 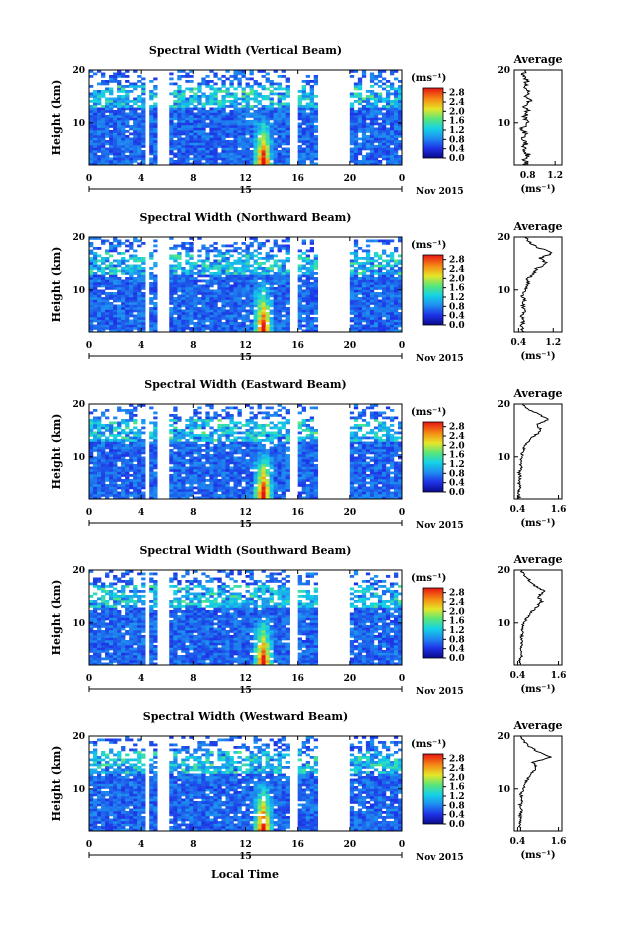 What do you see at coordinates (457, 261) in the screenshot?
I see `colorbar-tick-label: 2.8` at bounding box center [457, 261].